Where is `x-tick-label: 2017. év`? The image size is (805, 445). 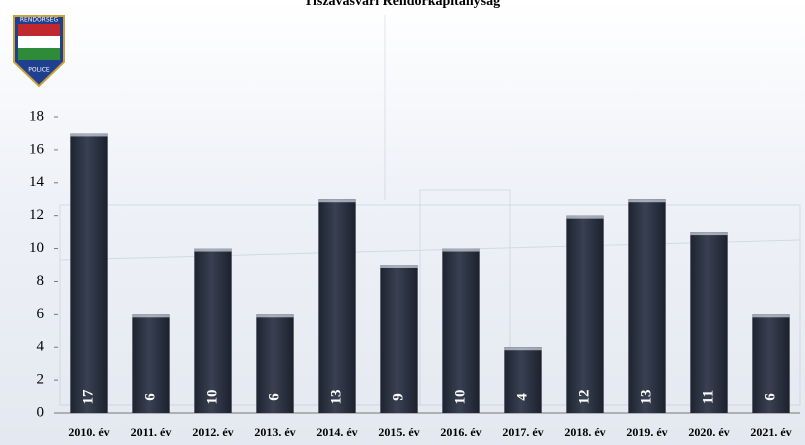 x-tick-label: 2017. év is located at coordinates (522, 432).